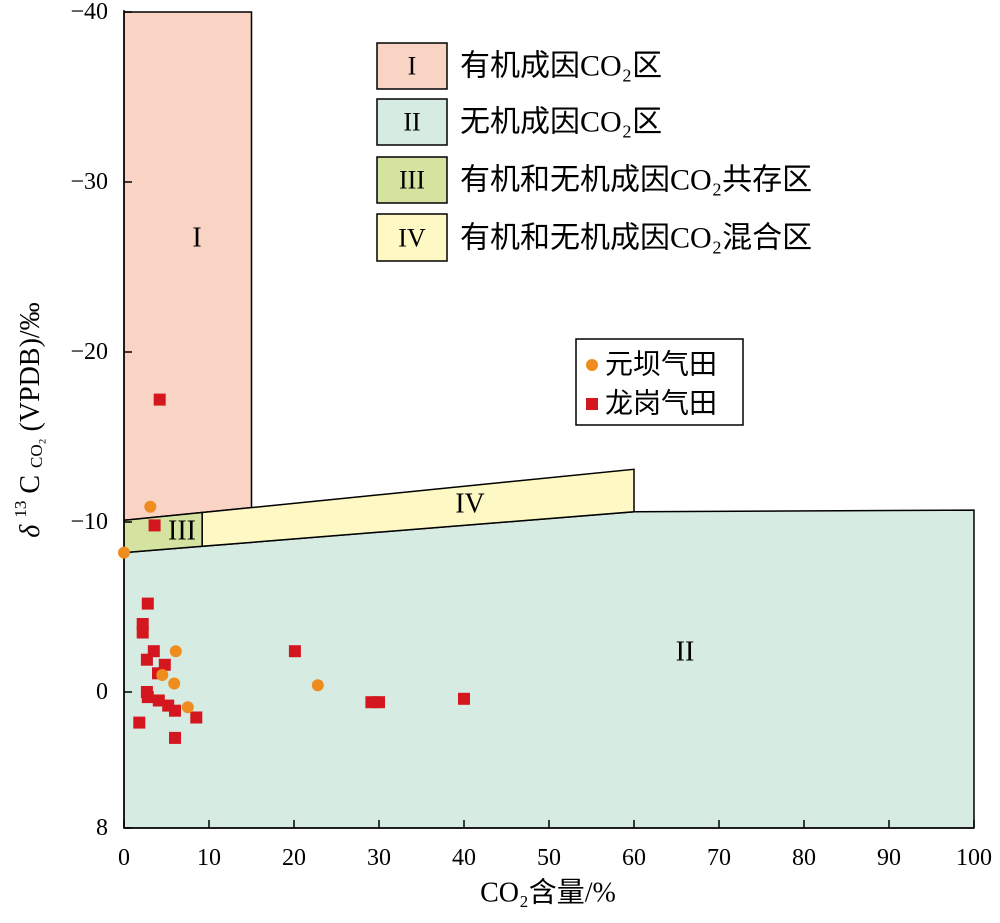 The width and height of the screenshot is (1000, 923). Describe the element at coordinates (685, 652) in the screenshot. I see `region-label-2: II` at that location.